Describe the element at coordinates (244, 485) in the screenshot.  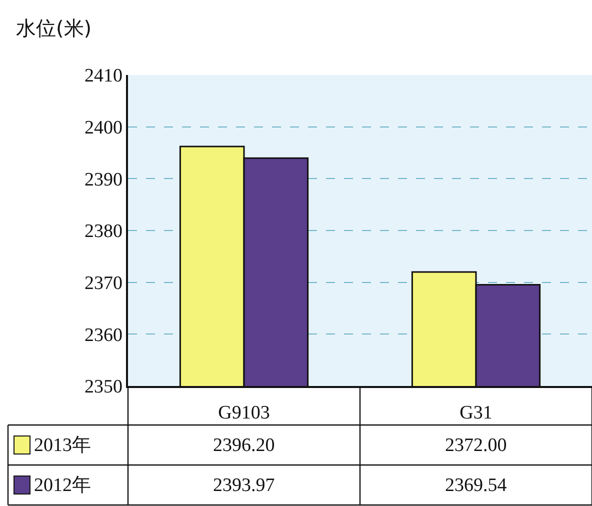
I see `data-label: 2393.97` at that location.